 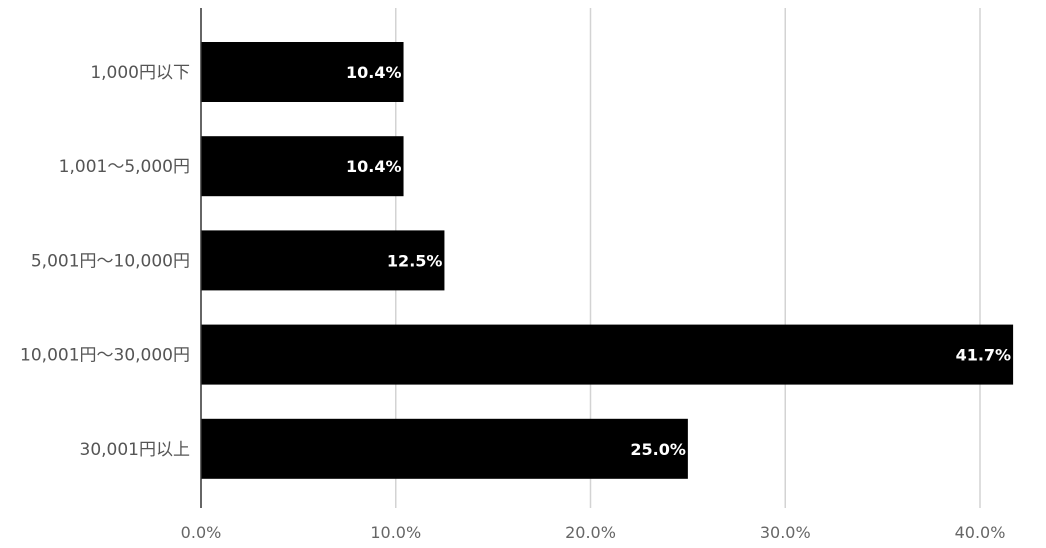 I want to click on data-label: 41.7%, so click(x=984, y=355).